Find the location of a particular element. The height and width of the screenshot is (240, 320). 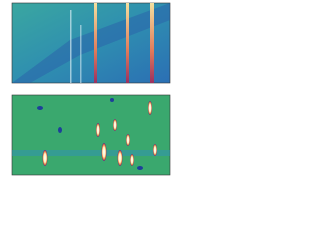

band is located at coordinates (91, 153).